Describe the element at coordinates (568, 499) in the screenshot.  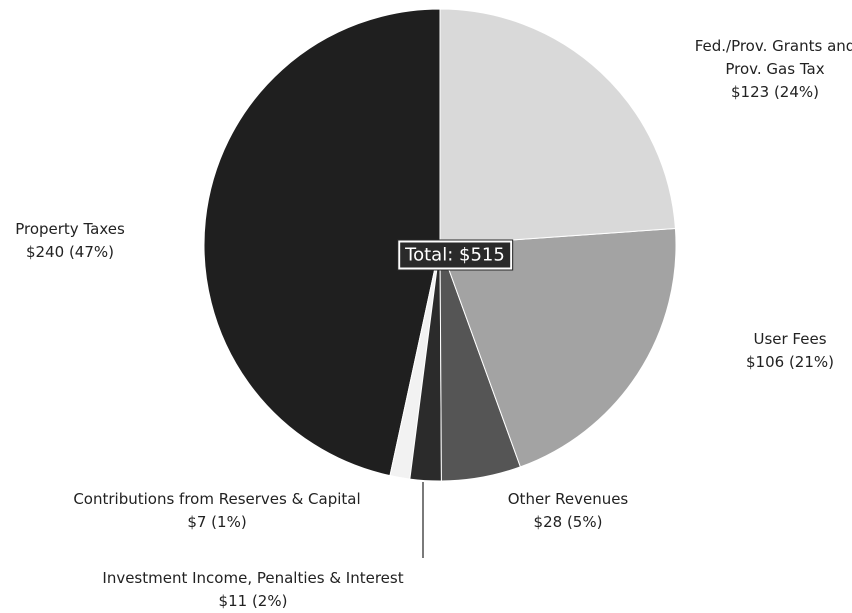
I see `category-label: Other Revenues` at that location.